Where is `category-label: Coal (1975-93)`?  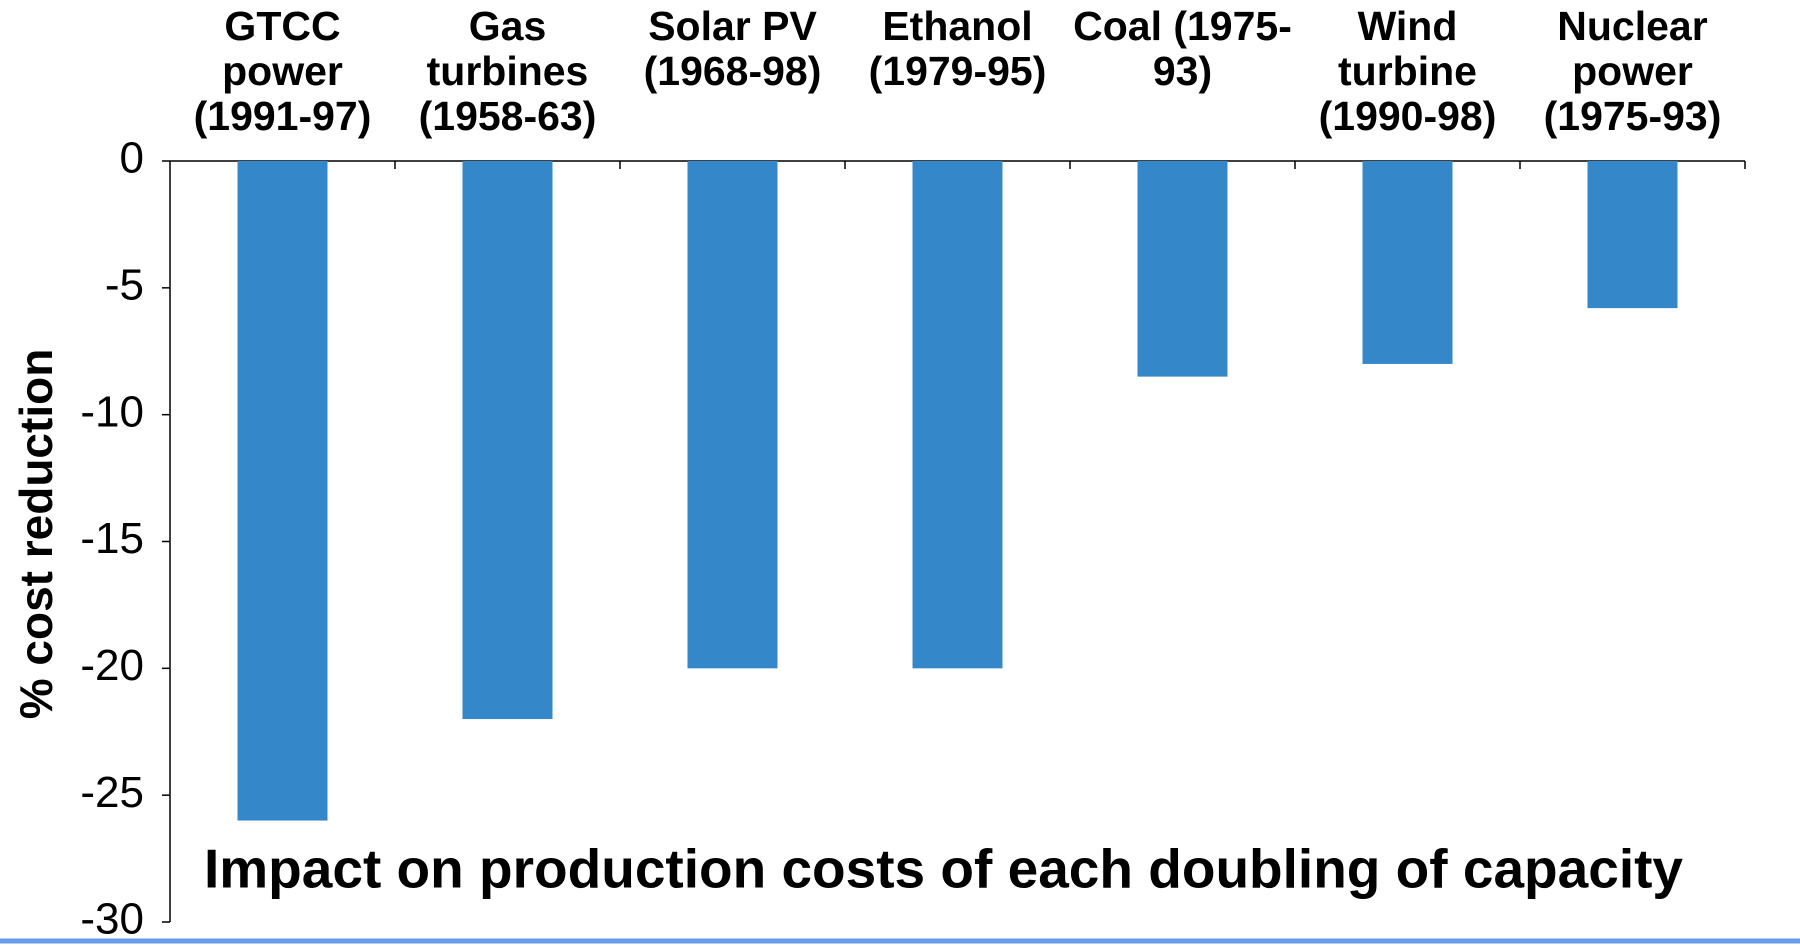
category-label: Coal (1975-93) is located at coordinates (1182, 48).